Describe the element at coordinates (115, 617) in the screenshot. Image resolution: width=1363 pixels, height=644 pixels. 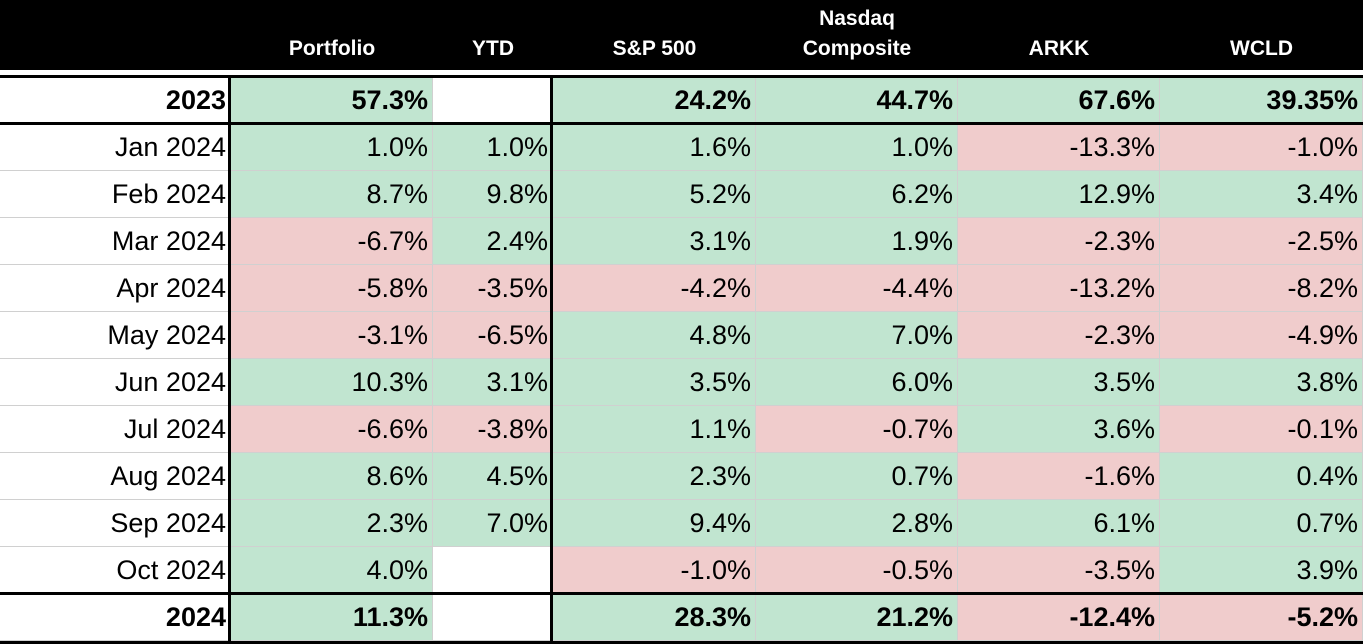
I see `row-label: 2024` at that location.